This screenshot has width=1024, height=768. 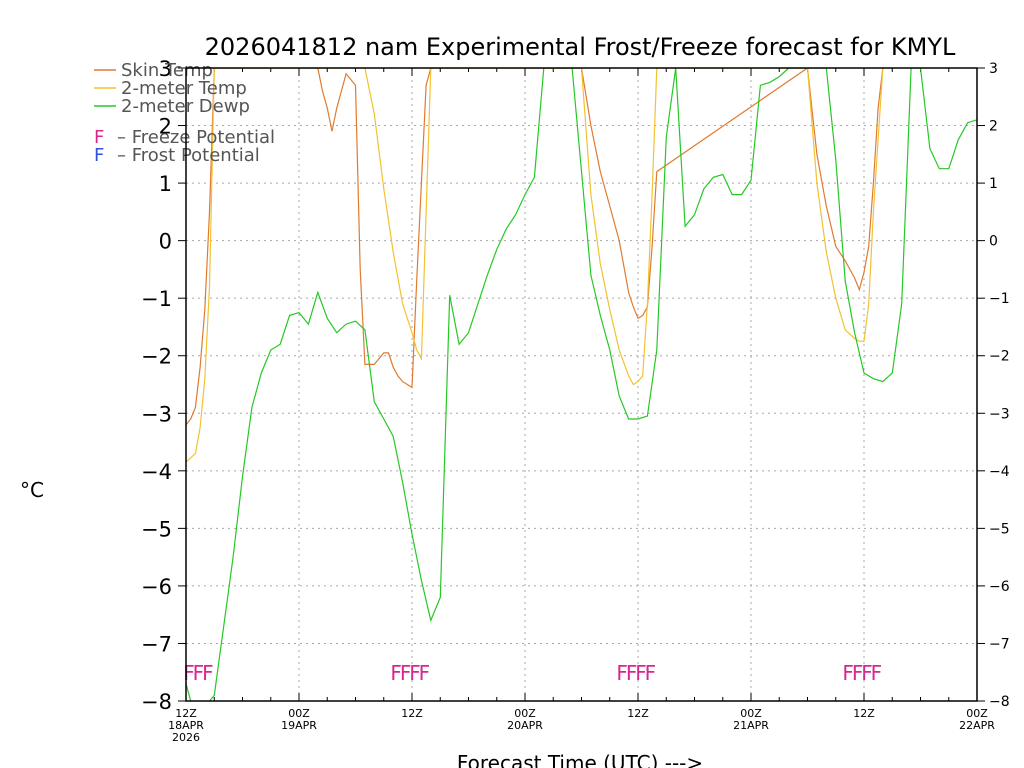 What do you see at coordinates (186, 737) in the screenshot?
I see `x-tick-label: 2026` at bounding box center [186, 737].